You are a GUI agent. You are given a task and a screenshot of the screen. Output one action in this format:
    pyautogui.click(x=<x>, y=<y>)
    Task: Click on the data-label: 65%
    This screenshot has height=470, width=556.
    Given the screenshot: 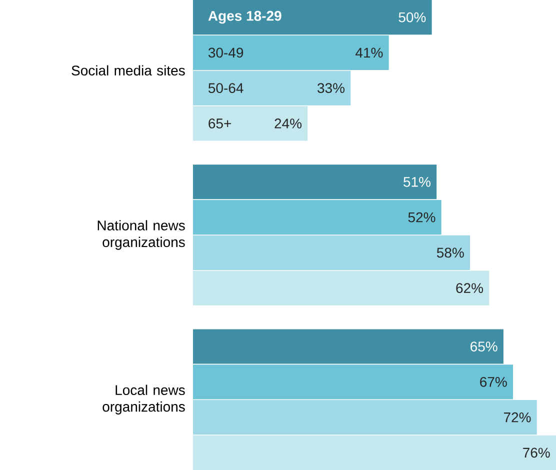 What is the action you would take?
    pyautogui.click(x=484, y=347)
    